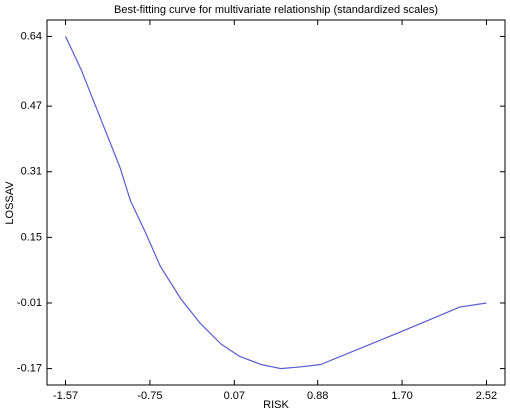  What do you see at coordinates (31, 237) in the screenshot?
I see `y-tick-label: 0.15` at bounding box center [31, 237].